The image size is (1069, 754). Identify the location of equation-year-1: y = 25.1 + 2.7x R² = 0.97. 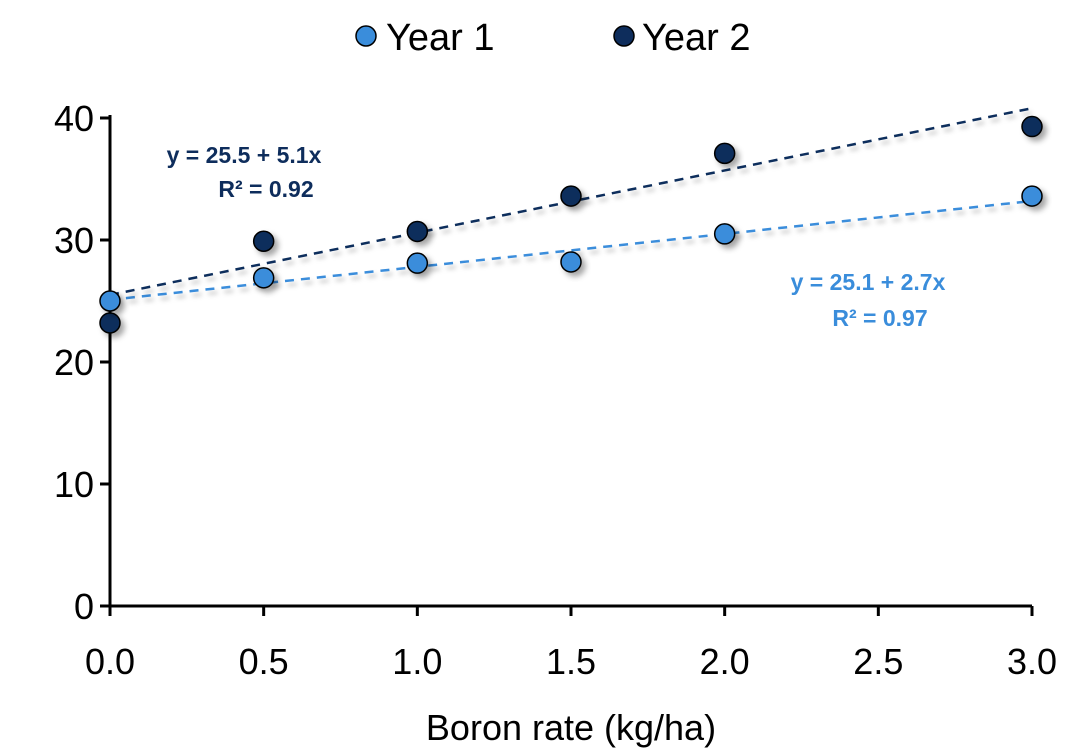
(868, 300).